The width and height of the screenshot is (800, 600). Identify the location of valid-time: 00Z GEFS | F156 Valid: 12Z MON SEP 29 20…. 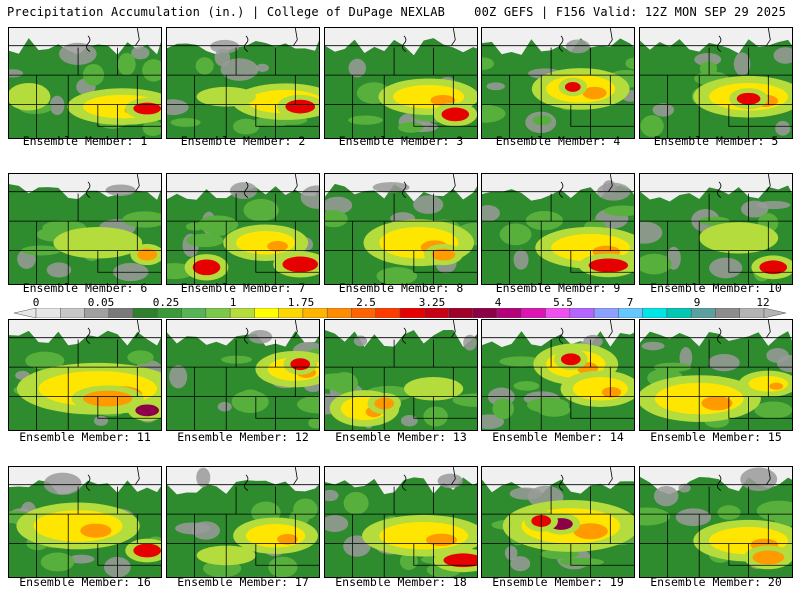
(630, 12).